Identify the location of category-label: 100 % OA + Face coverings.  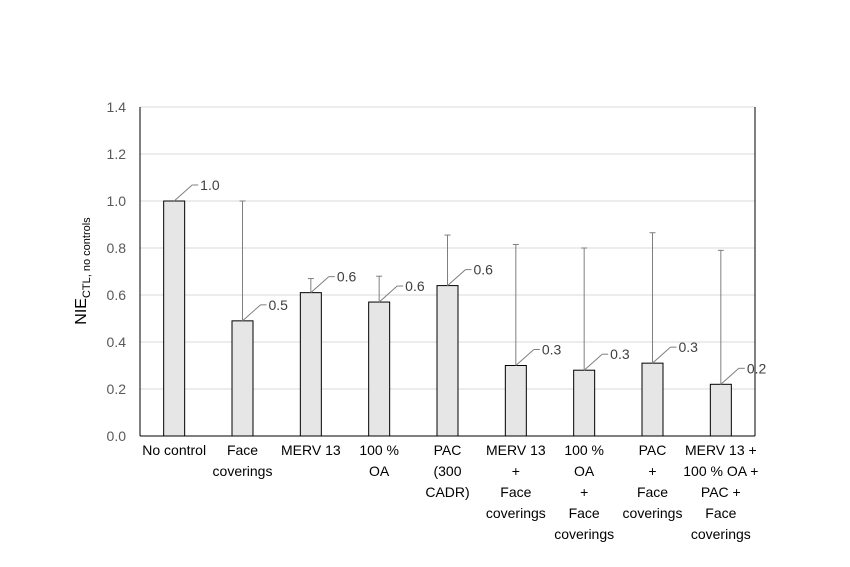
(584, 492).